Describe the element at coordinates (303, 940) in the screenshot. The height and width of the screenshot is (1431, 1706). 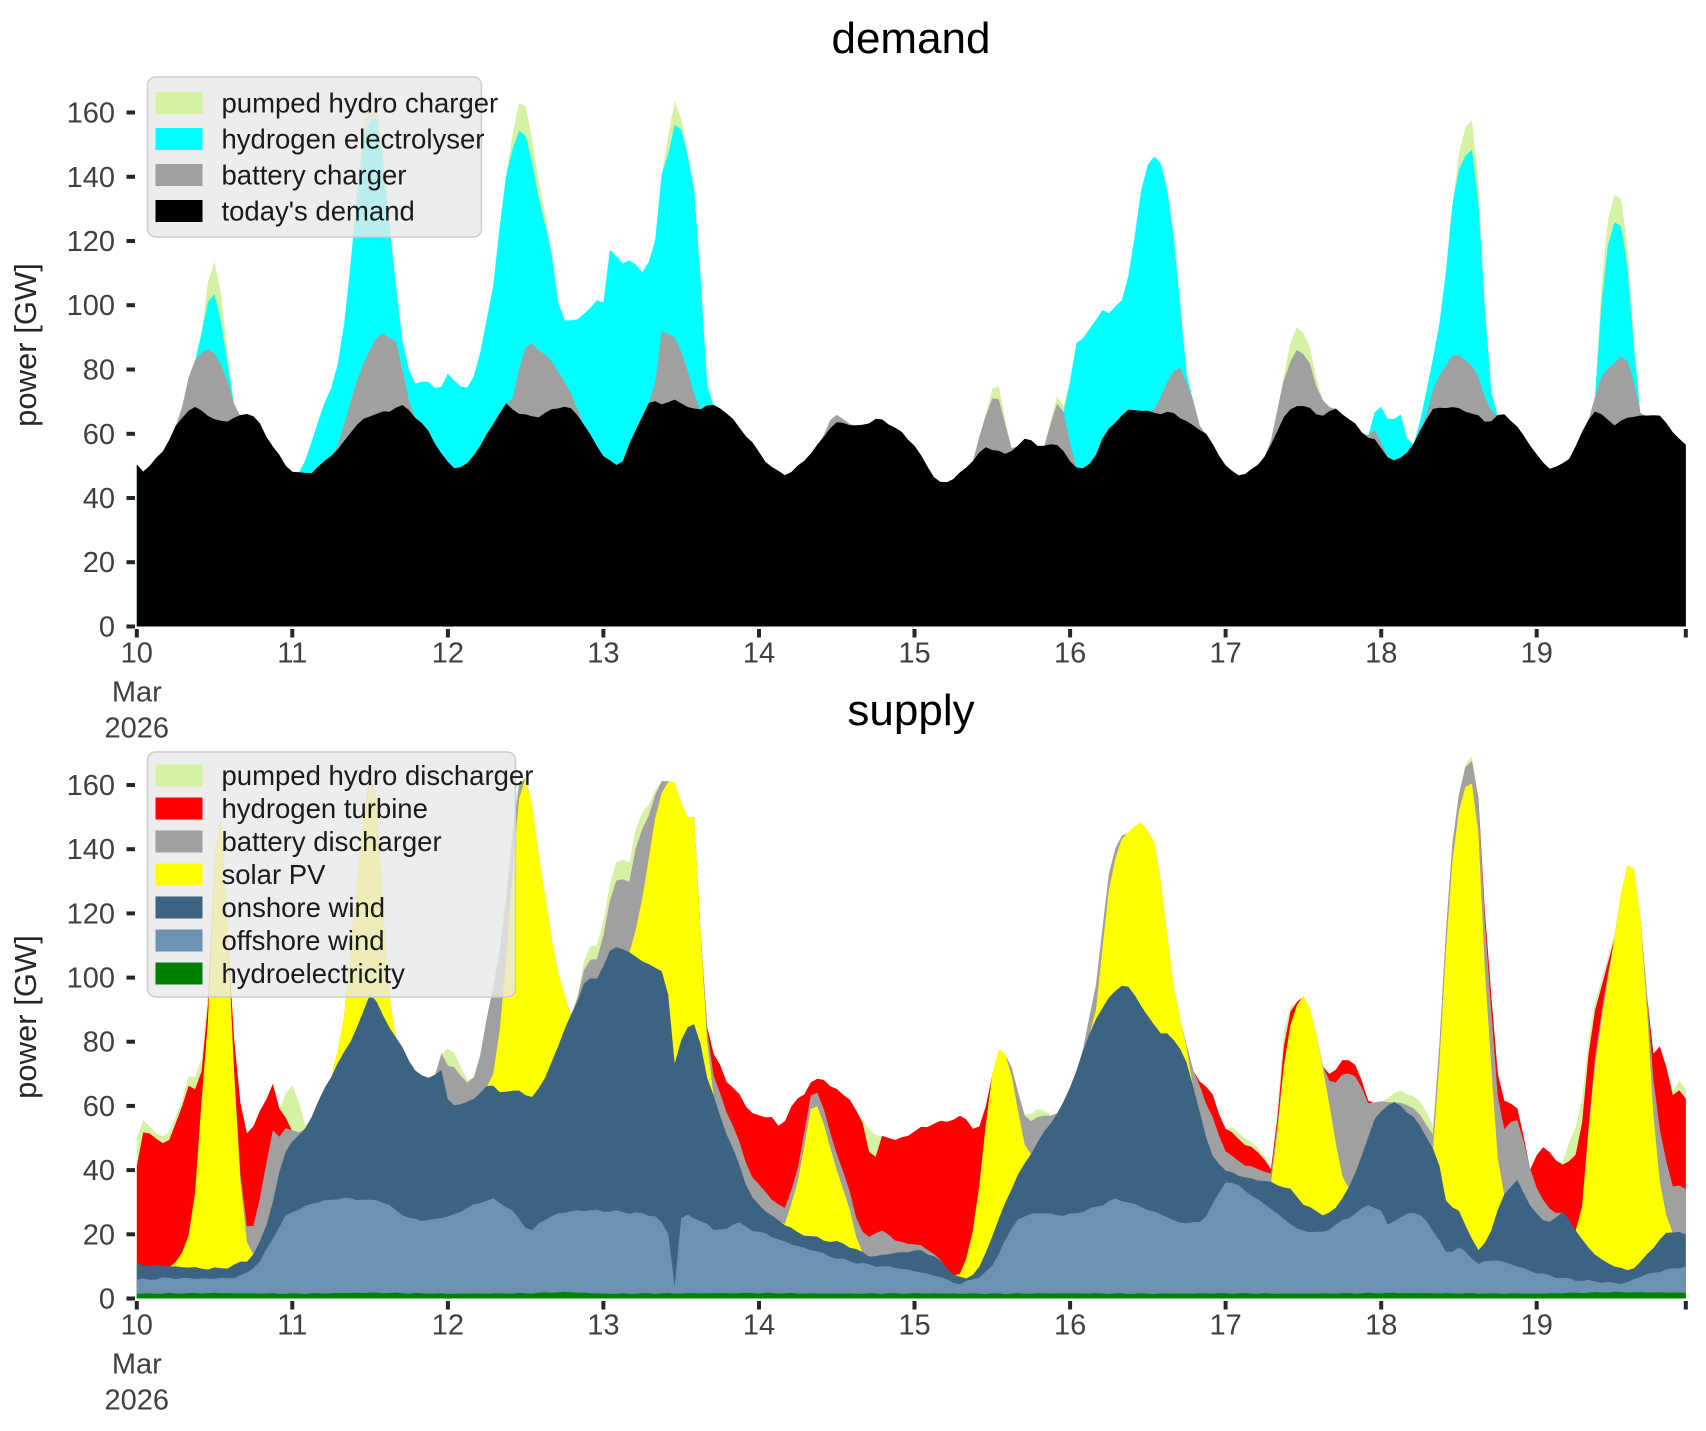
I see `svg-text: offshore wind` at that location.